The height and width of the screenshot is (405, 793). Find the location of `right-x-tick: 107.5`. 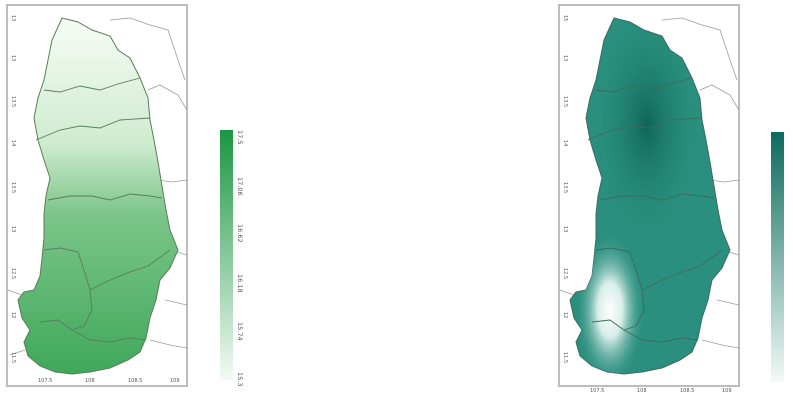

right-x-tick: 107.5 is located at coordinates (597, 391).